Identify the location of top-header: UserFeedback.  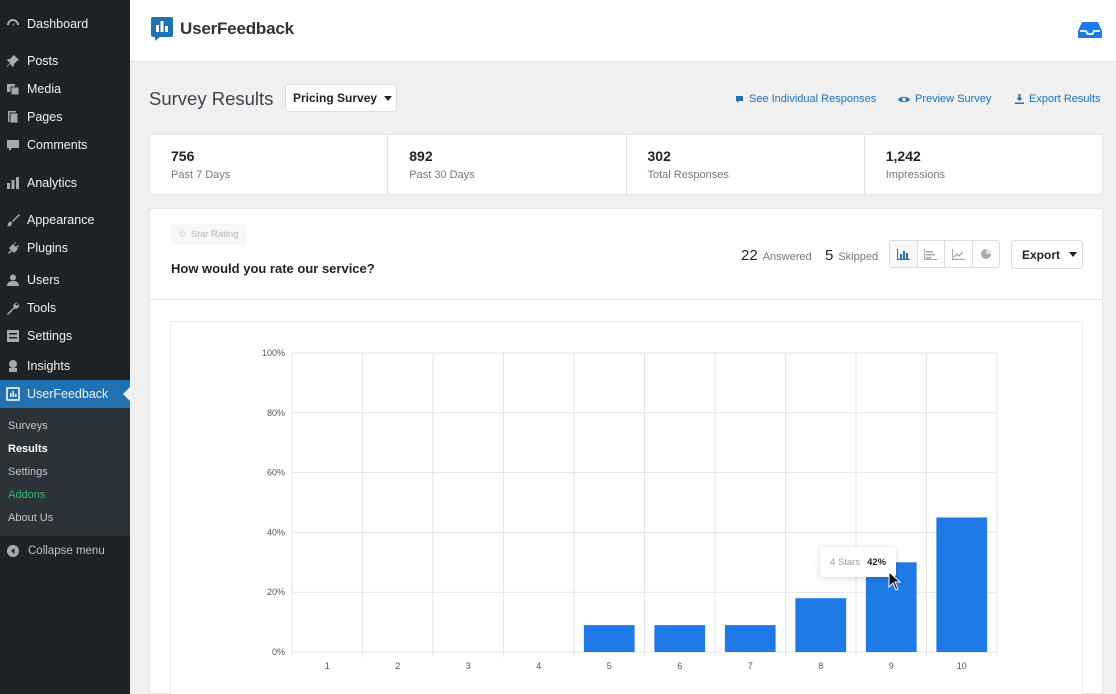
(623, 31).